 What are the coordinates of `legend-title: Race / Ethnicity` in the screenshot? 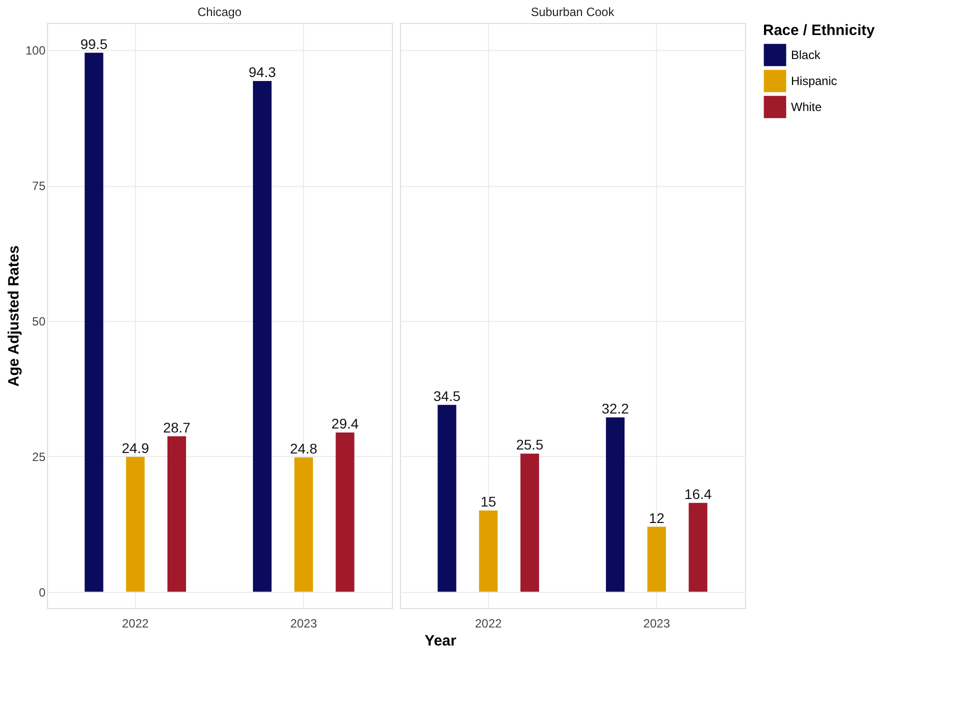 It's located at (819, 30).